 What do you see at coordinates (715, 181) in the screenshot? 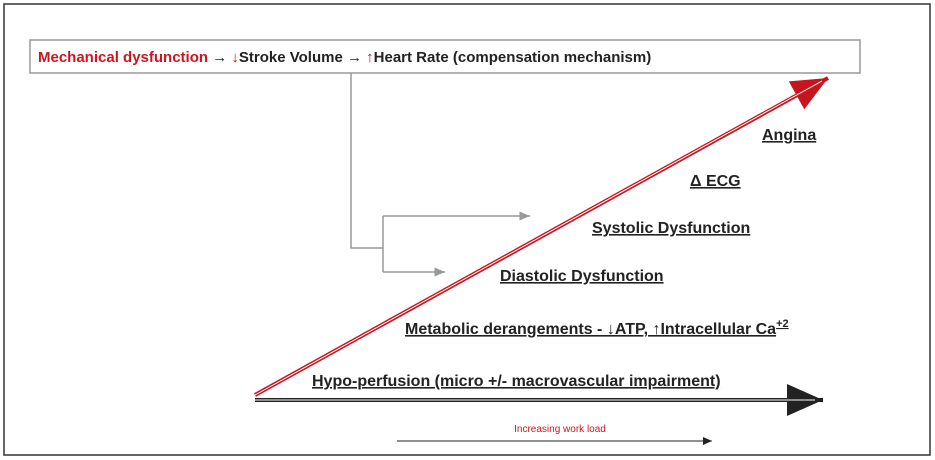
I see `step-label: Δ ECG` at bounding box center [715, 181].